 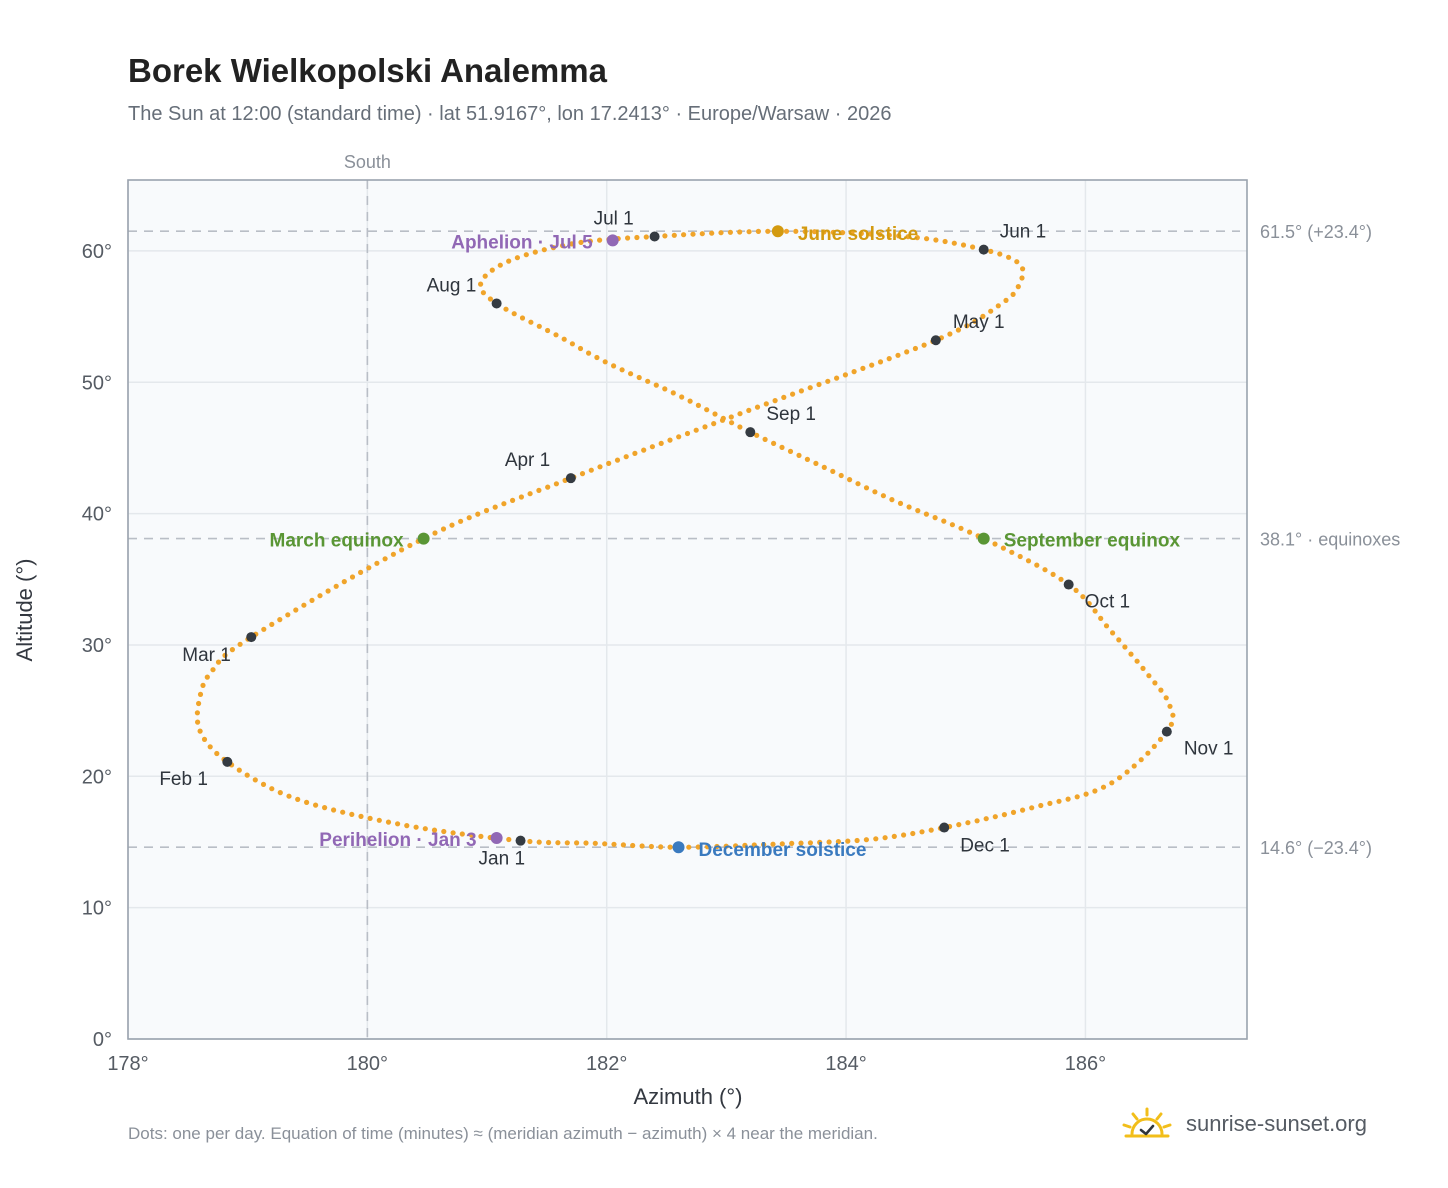 I want to click on reference-line-label: 61.5° (+23.4°), so click(x=1316, y=232).